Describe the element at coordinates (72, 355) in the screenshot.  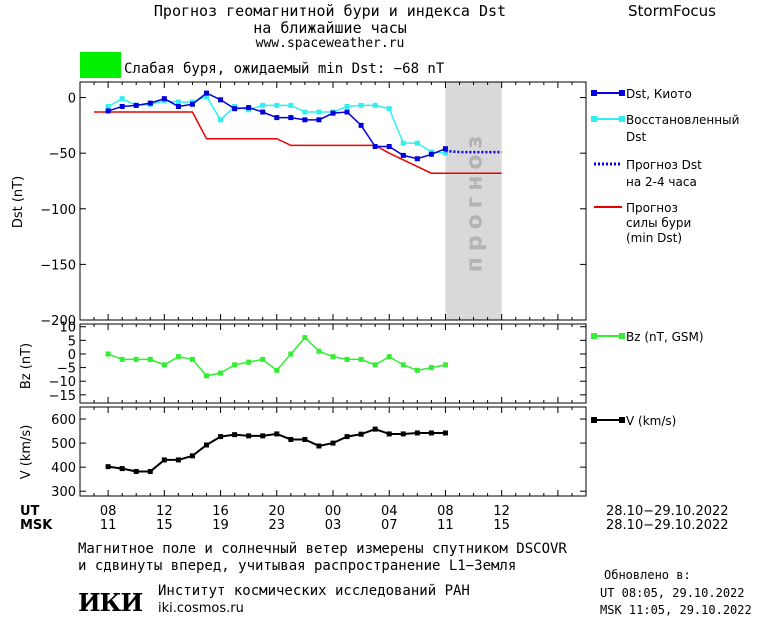
I see `bz-ytick-label: 0` at that location.